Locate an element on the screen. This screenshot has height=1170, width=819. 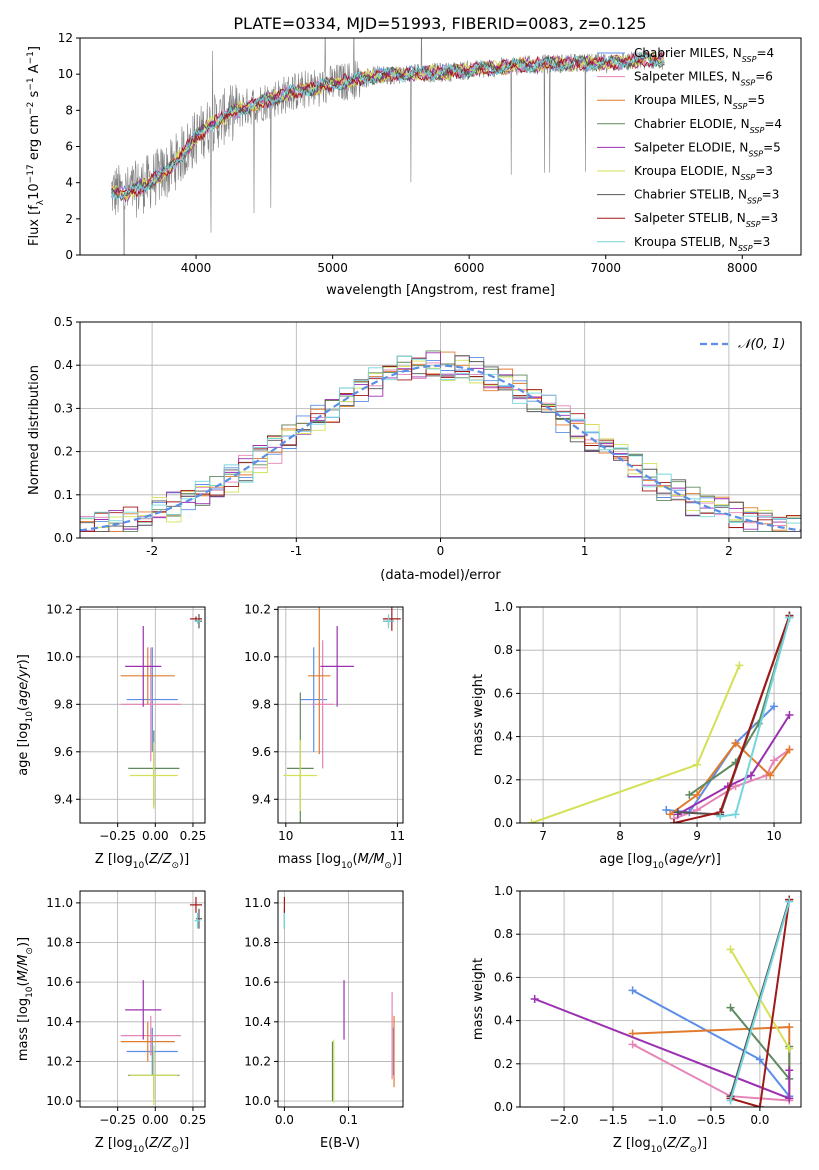
y-axis-label-part: age [log is located at coordinates (23, 749).